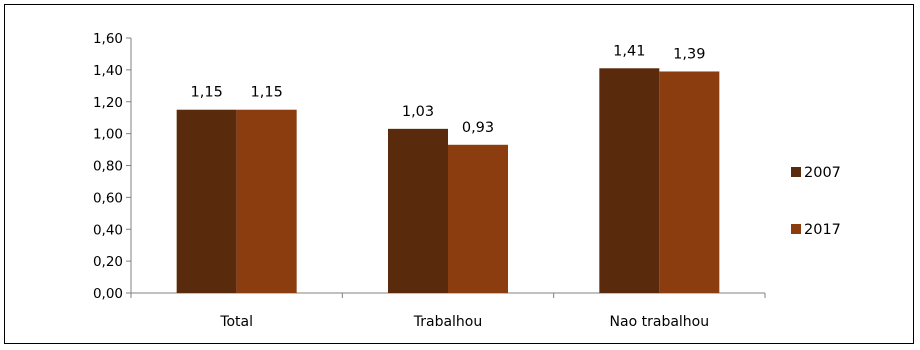  Describe the element at coordinates (108, 262) in the screenshot. I see `y-tick-label: 0,20` at that location.